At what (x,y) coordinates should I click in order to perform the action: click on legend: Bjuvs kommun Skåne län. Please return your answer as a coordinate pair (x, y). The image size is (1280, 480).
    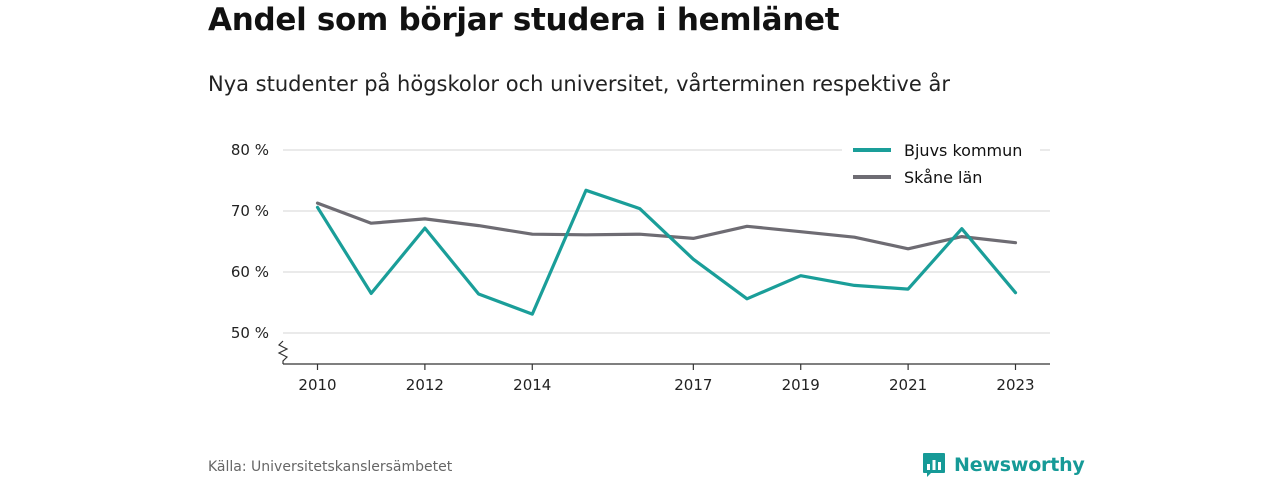
    Looking at the image, I should click on (941, 164).